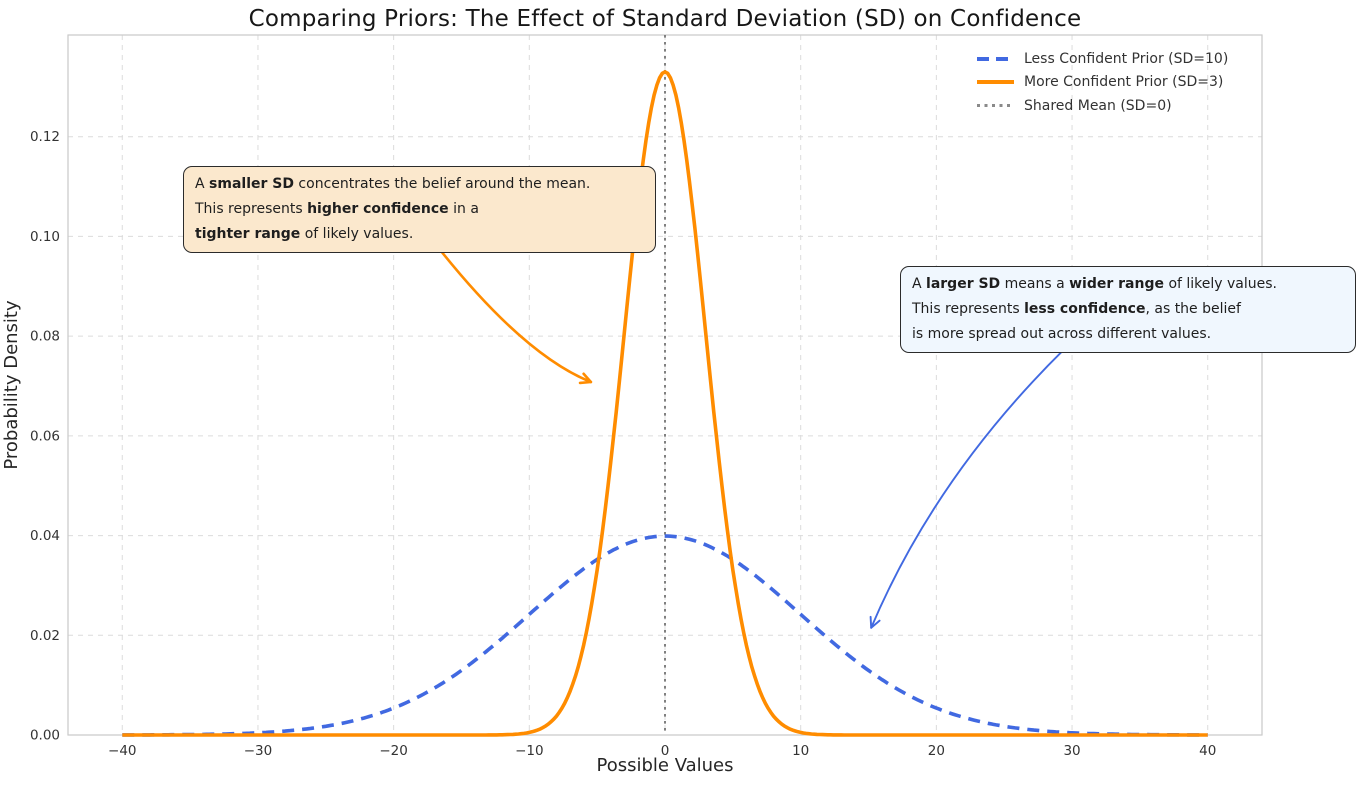 This screenshot has width=1358, height=790. Describe the element at coordinates (1126, 58) in the screenshot. I see `legend-label: Less Confident Prior (SD=10)` at that location.